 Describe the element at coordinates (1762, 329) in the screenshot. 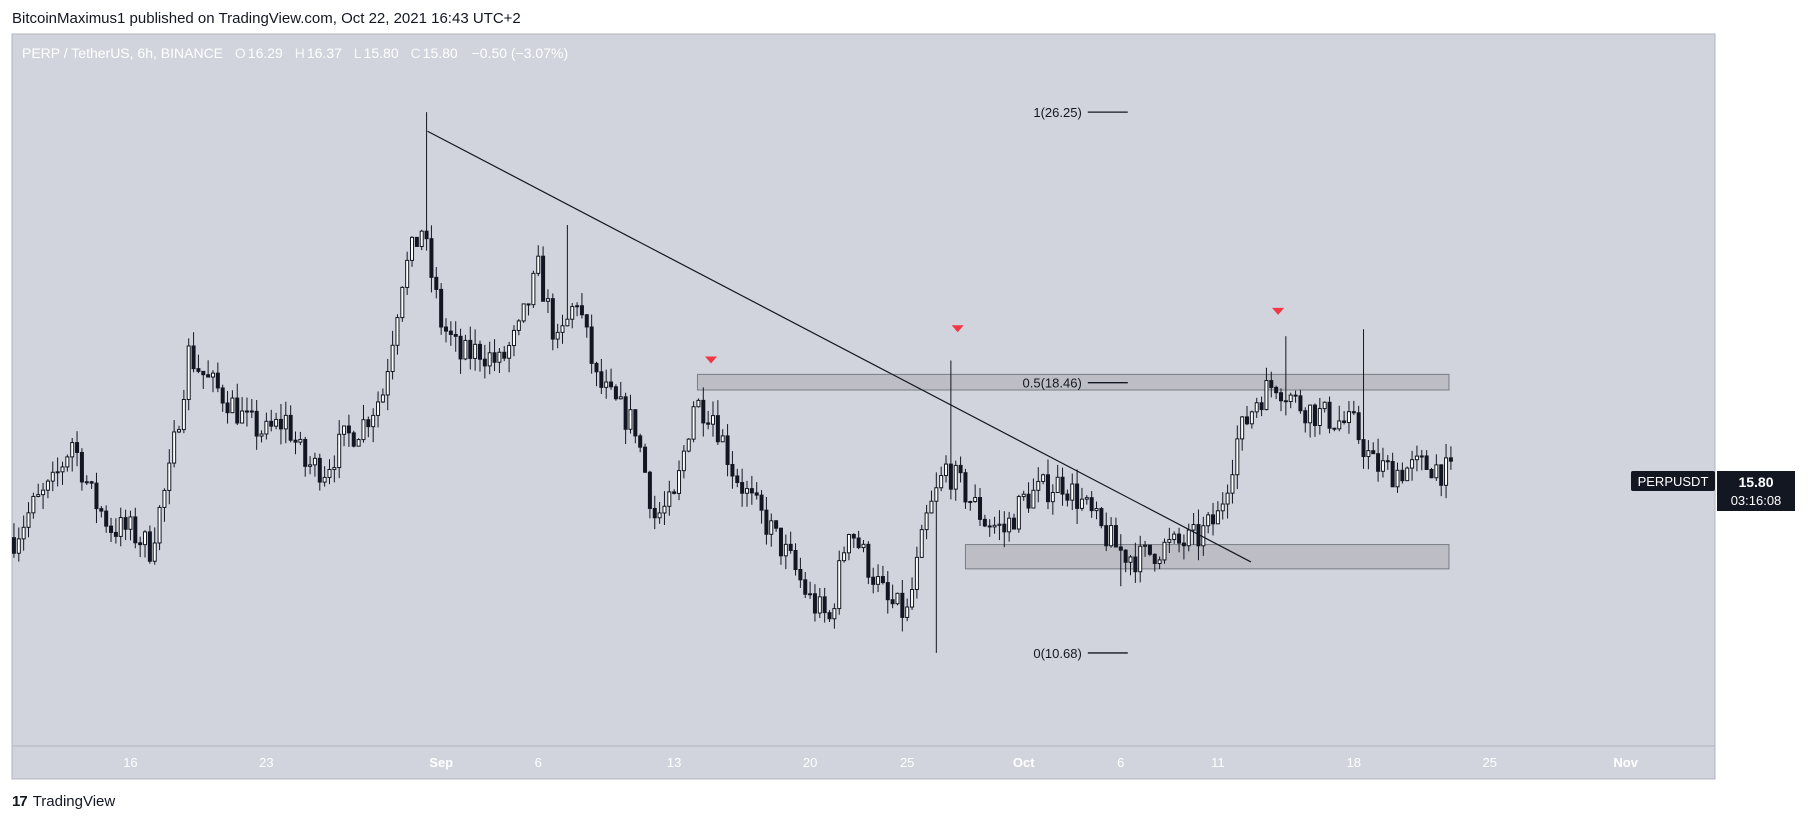

I see `price-tick-label: 20.00` at that location.